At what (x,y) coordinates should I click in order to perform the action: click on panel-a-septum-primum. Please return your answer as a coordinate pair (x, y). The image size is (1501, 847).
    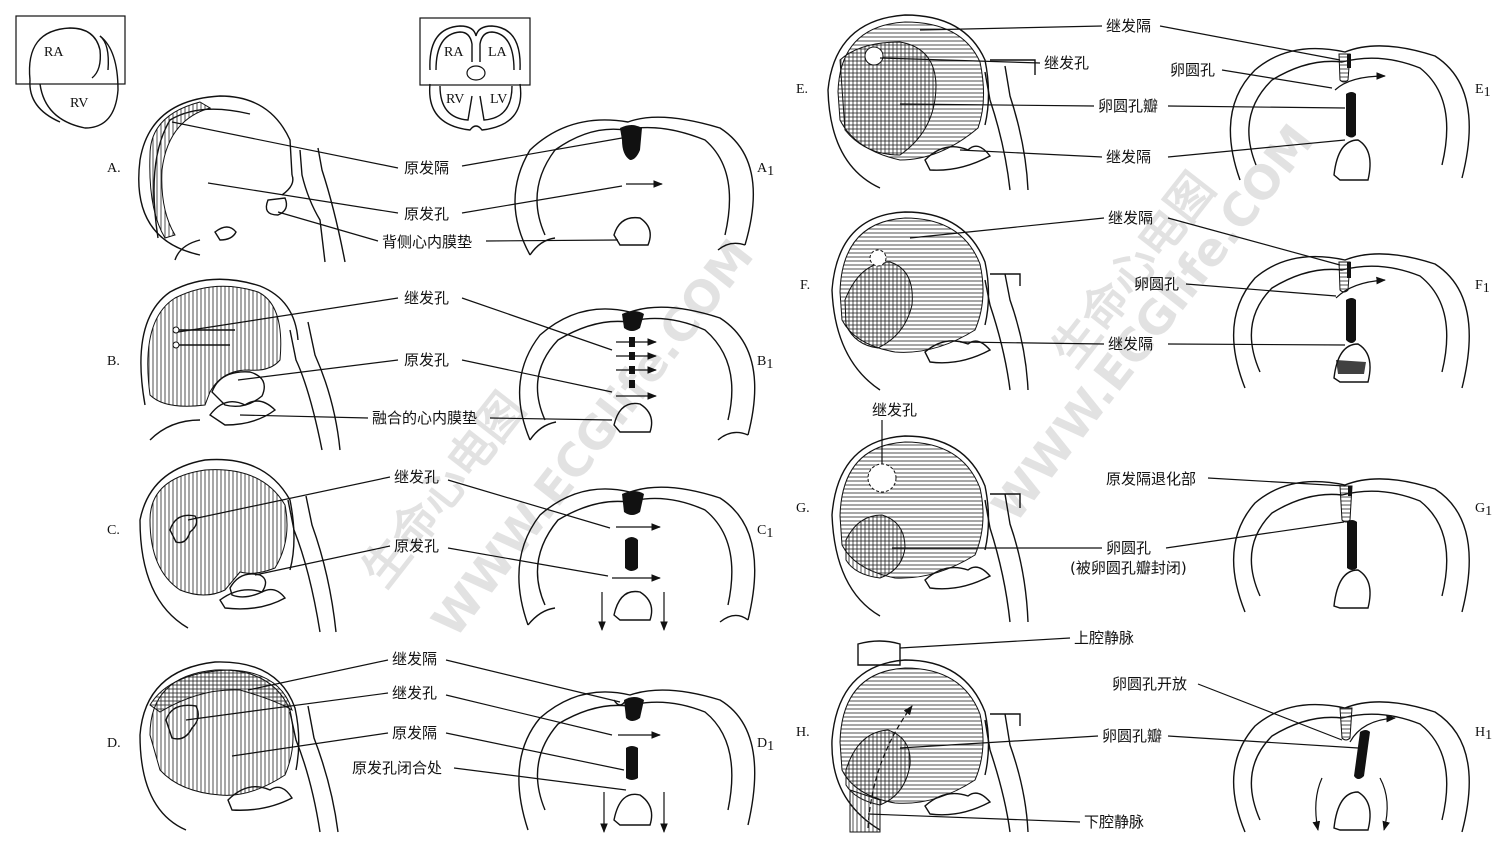
    Looking at the image, I should click on (180, 170).